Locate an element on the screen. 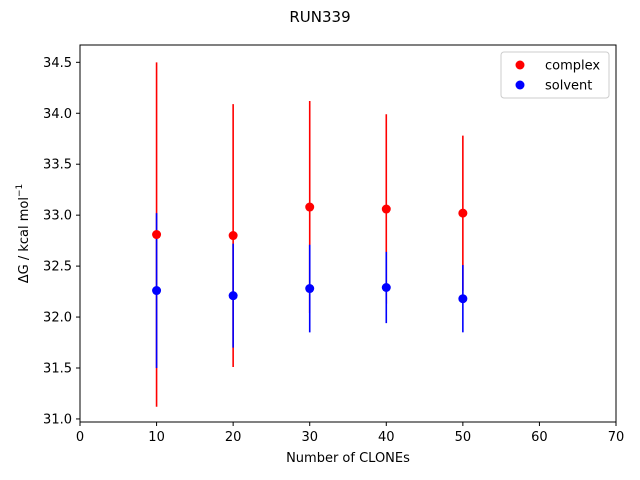 This screenshot has height=480, width=640. legend-label-complex: complex is located at coordinates (572, 66).